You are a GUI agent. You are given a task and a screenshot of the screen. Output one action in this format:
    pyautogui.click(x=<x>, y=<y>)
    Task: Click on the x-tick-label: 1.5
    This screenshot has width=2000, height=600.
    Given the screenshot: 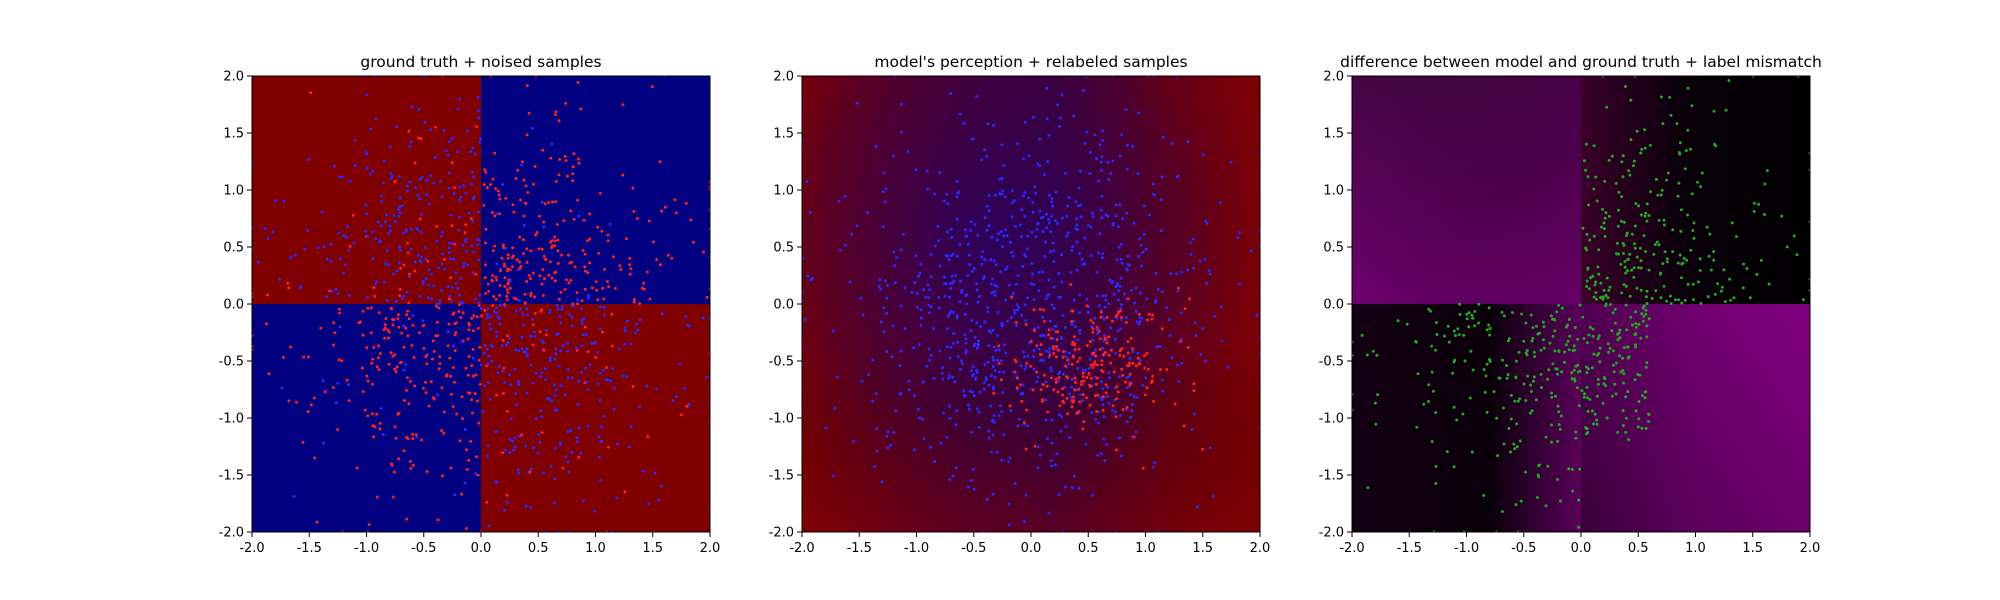 What is the action you would take?
    pyautogui.click(x=1202, y=548)
    